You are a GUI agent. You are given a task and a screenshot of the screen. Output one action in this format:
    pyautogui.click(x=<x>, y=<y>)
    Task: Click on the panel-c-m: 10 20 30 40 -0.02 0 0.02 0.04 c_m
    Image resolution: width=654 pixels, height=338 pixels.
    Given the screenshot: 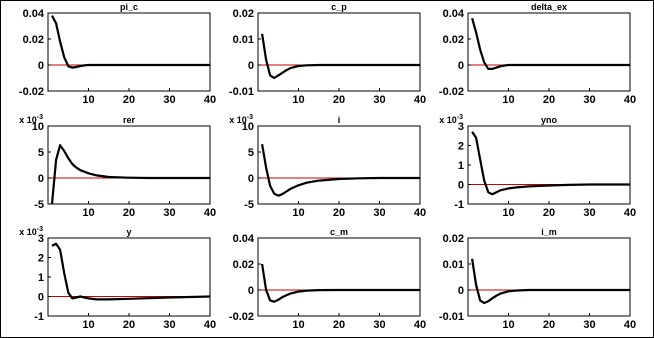 What is the action you would take?
    pyautogui.click(x=327, y=279)
    